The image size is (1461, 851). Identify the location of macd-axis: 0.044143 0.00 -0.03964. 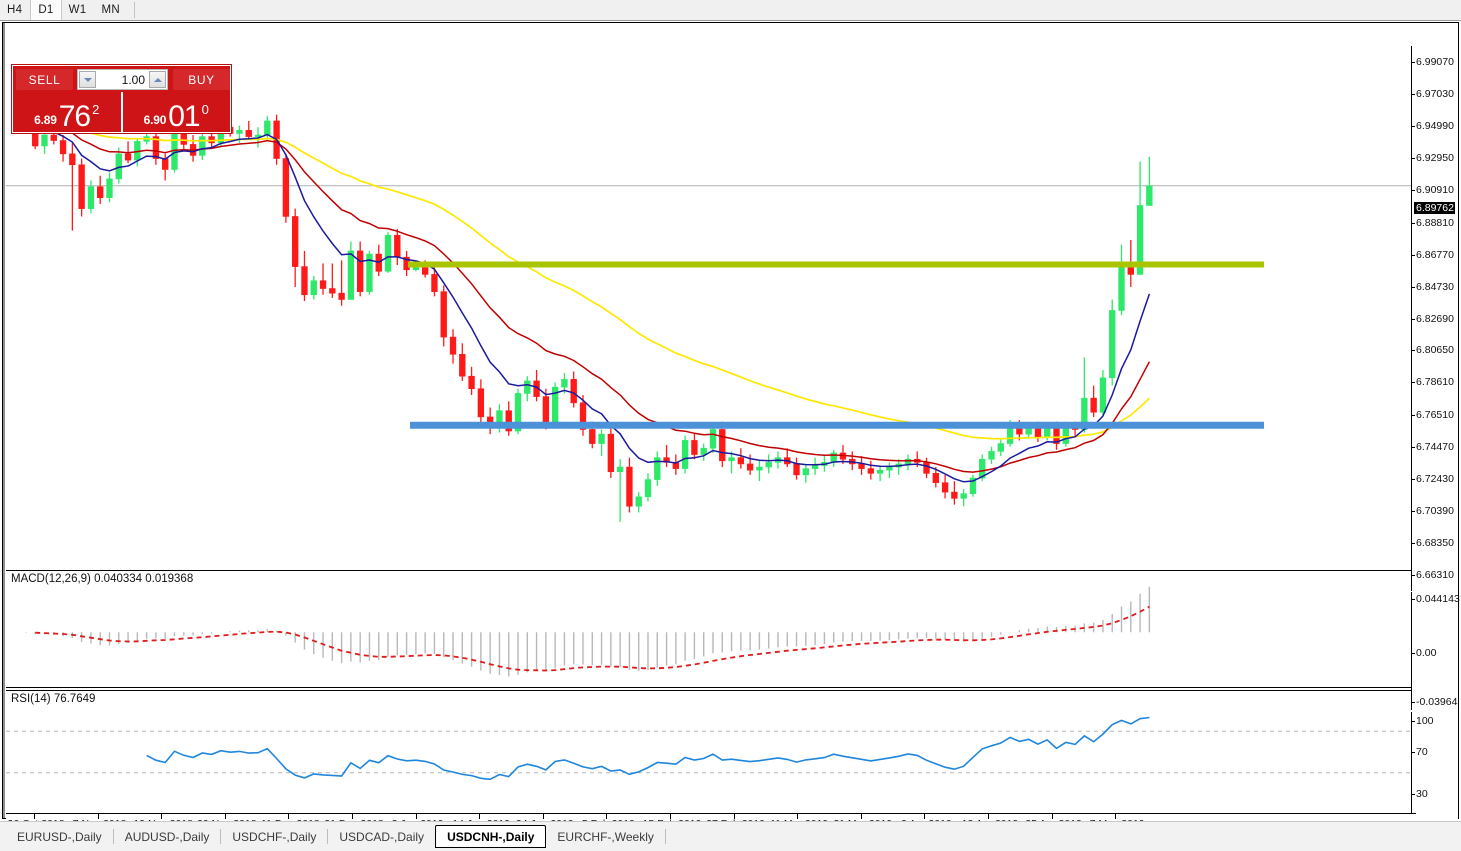
(1435, 651).